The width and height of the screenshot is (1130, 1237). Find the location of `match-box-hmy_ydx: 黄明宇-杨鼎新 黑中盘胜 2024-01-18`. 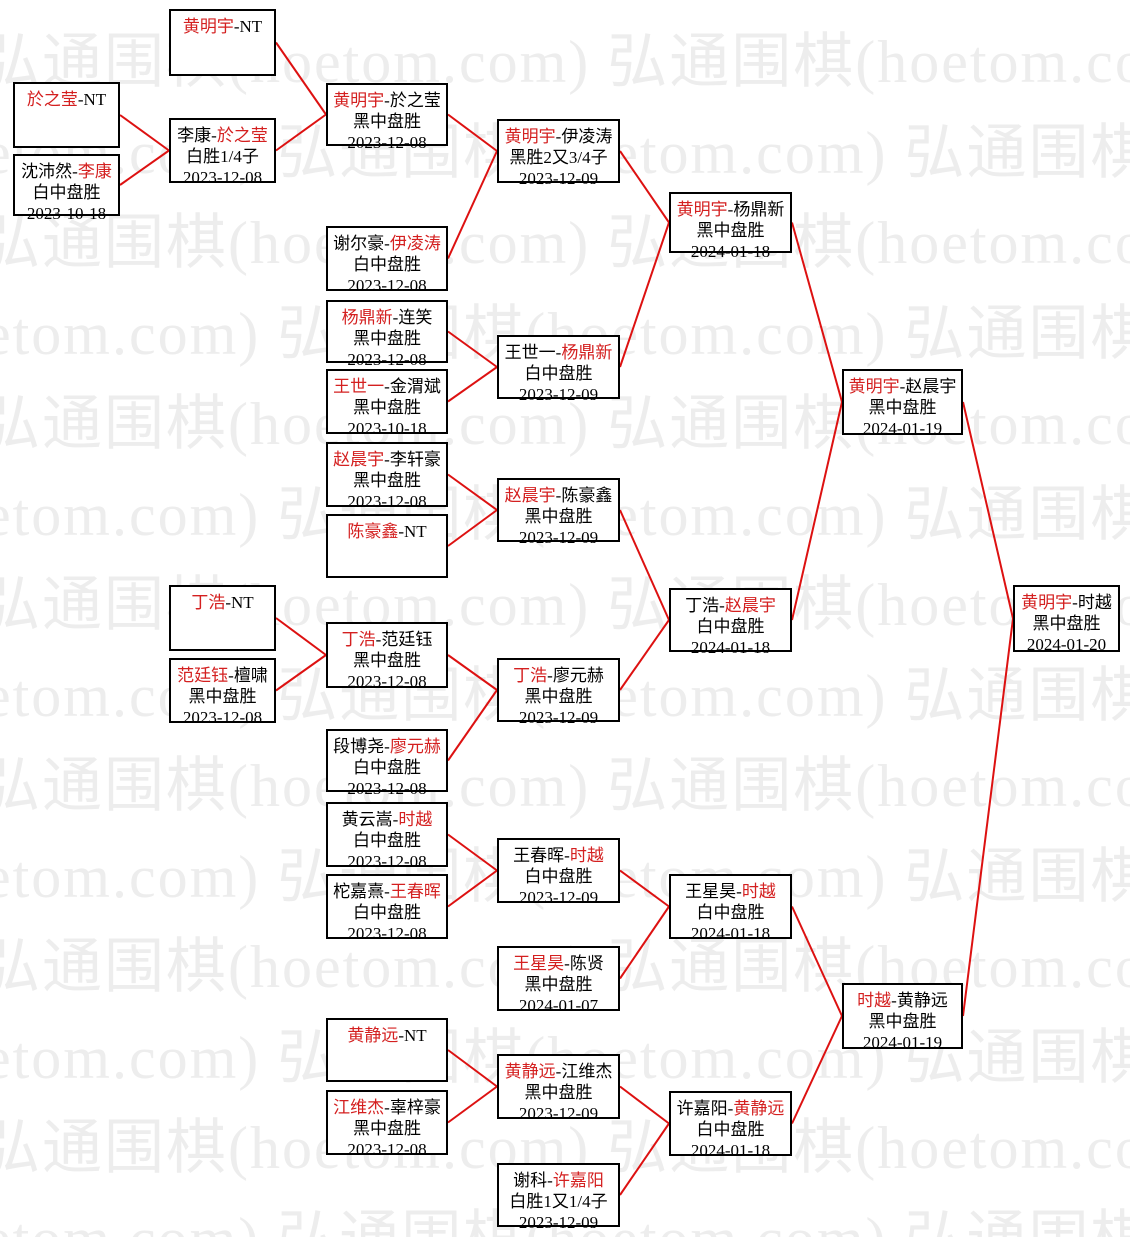

match-box-hmy_ydx: 黄明宇-杨鼎新 黑中盘胜 2024-01-18 is located at coordinates (730, 226).